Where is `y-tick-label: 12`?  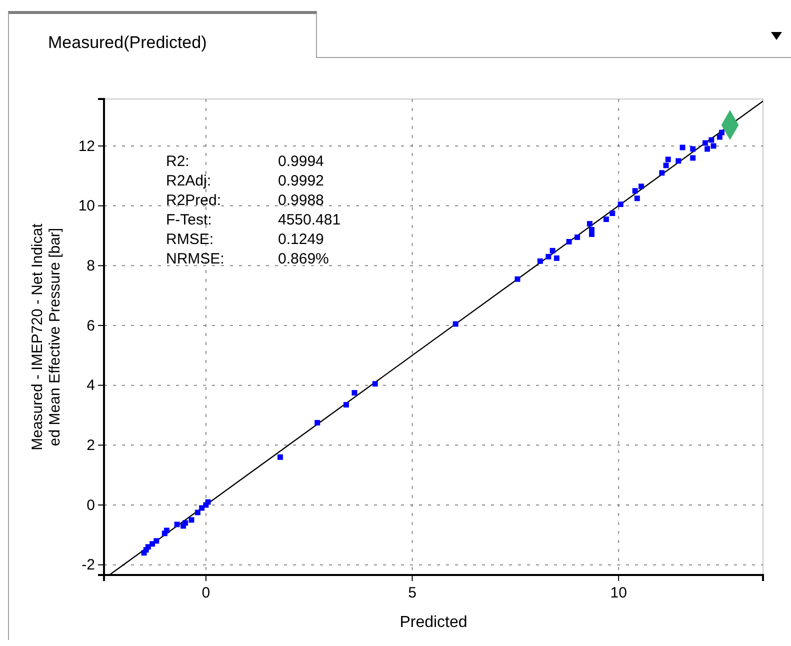
y-tick-label: 12 is located at coordinates (86, 146).